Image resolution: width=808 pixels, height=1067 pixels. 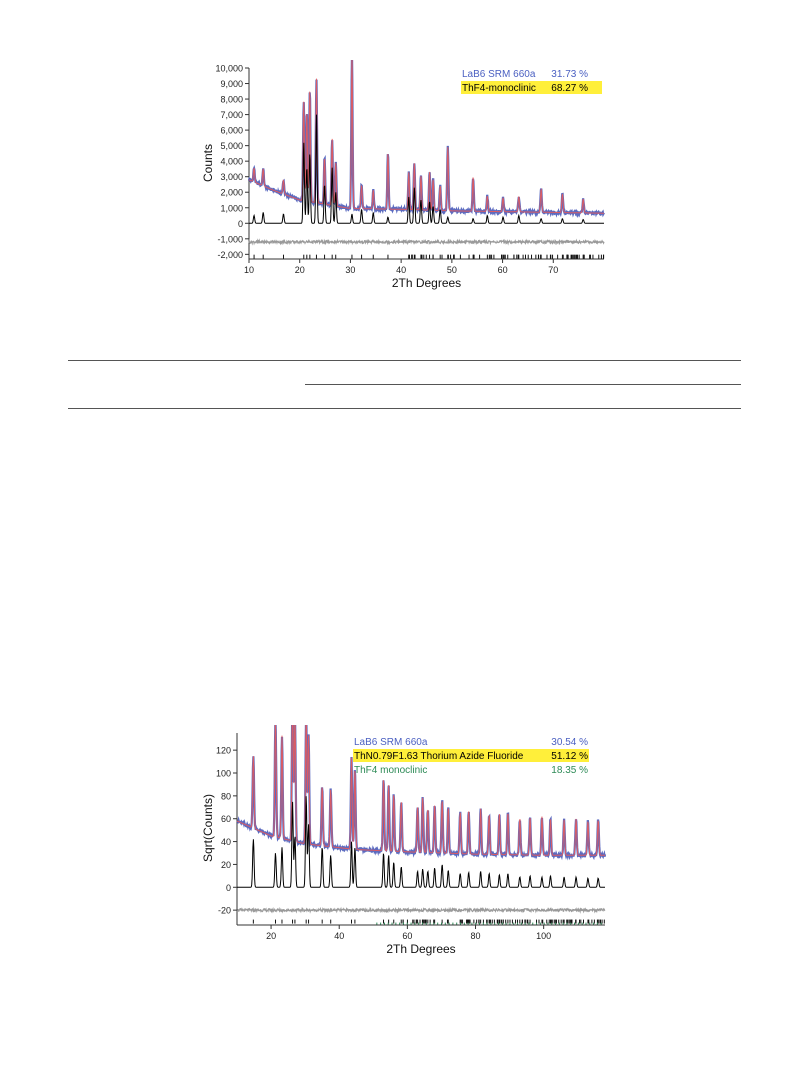 What do you see at coordinates (231, 84) in the screenshot?
I see `y-tick-label: 9,000` at bounding box center [231, 84].